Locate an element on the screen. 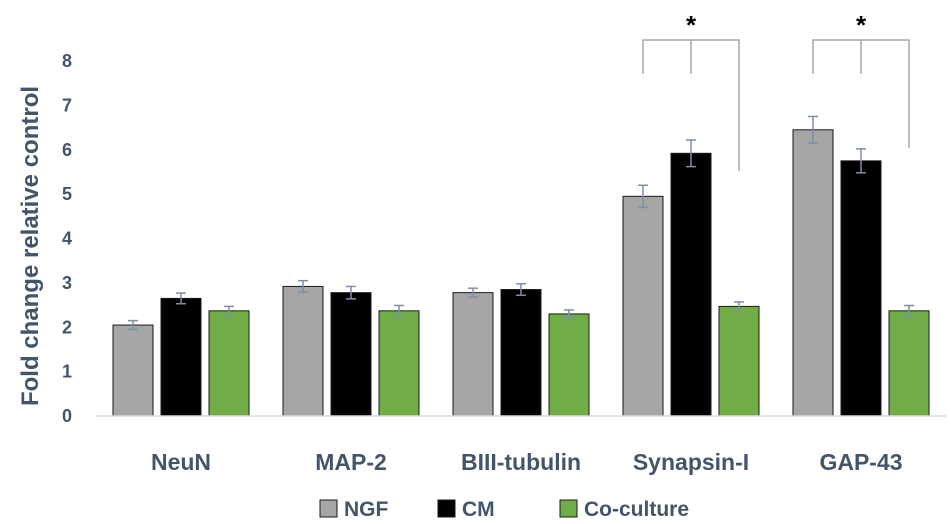 This screenshot has height=524, width=951. bar-ngf-neun is located at coordinates (133, 370).